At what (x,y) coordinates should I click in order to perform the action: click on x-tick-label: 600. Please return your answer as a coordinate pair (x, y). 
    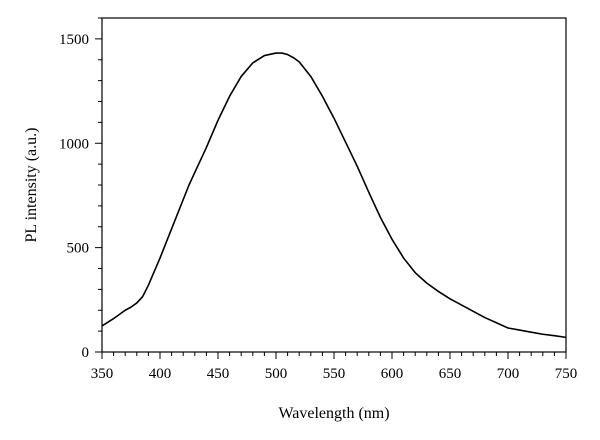
    Looking at the image, I should click on (392, 374).